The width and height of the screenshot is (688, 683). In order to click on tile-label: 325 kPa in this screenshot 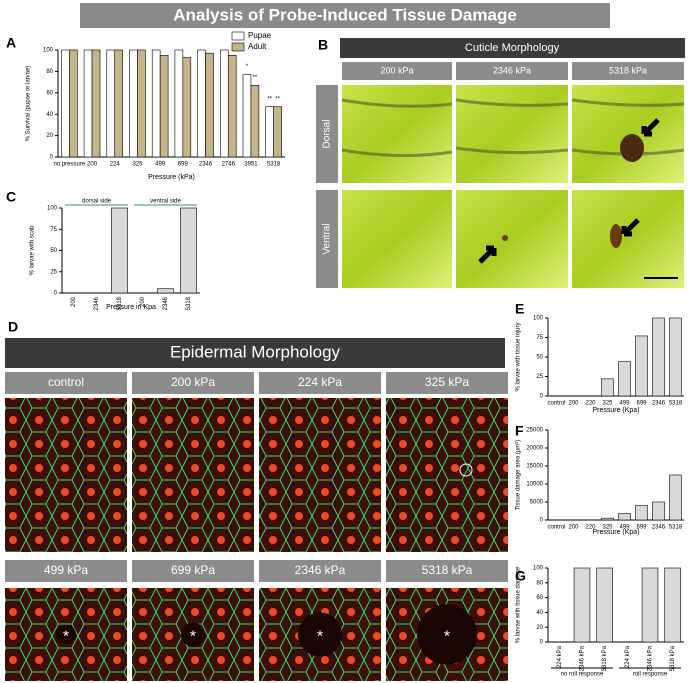, I will do `click(447, 382)`.